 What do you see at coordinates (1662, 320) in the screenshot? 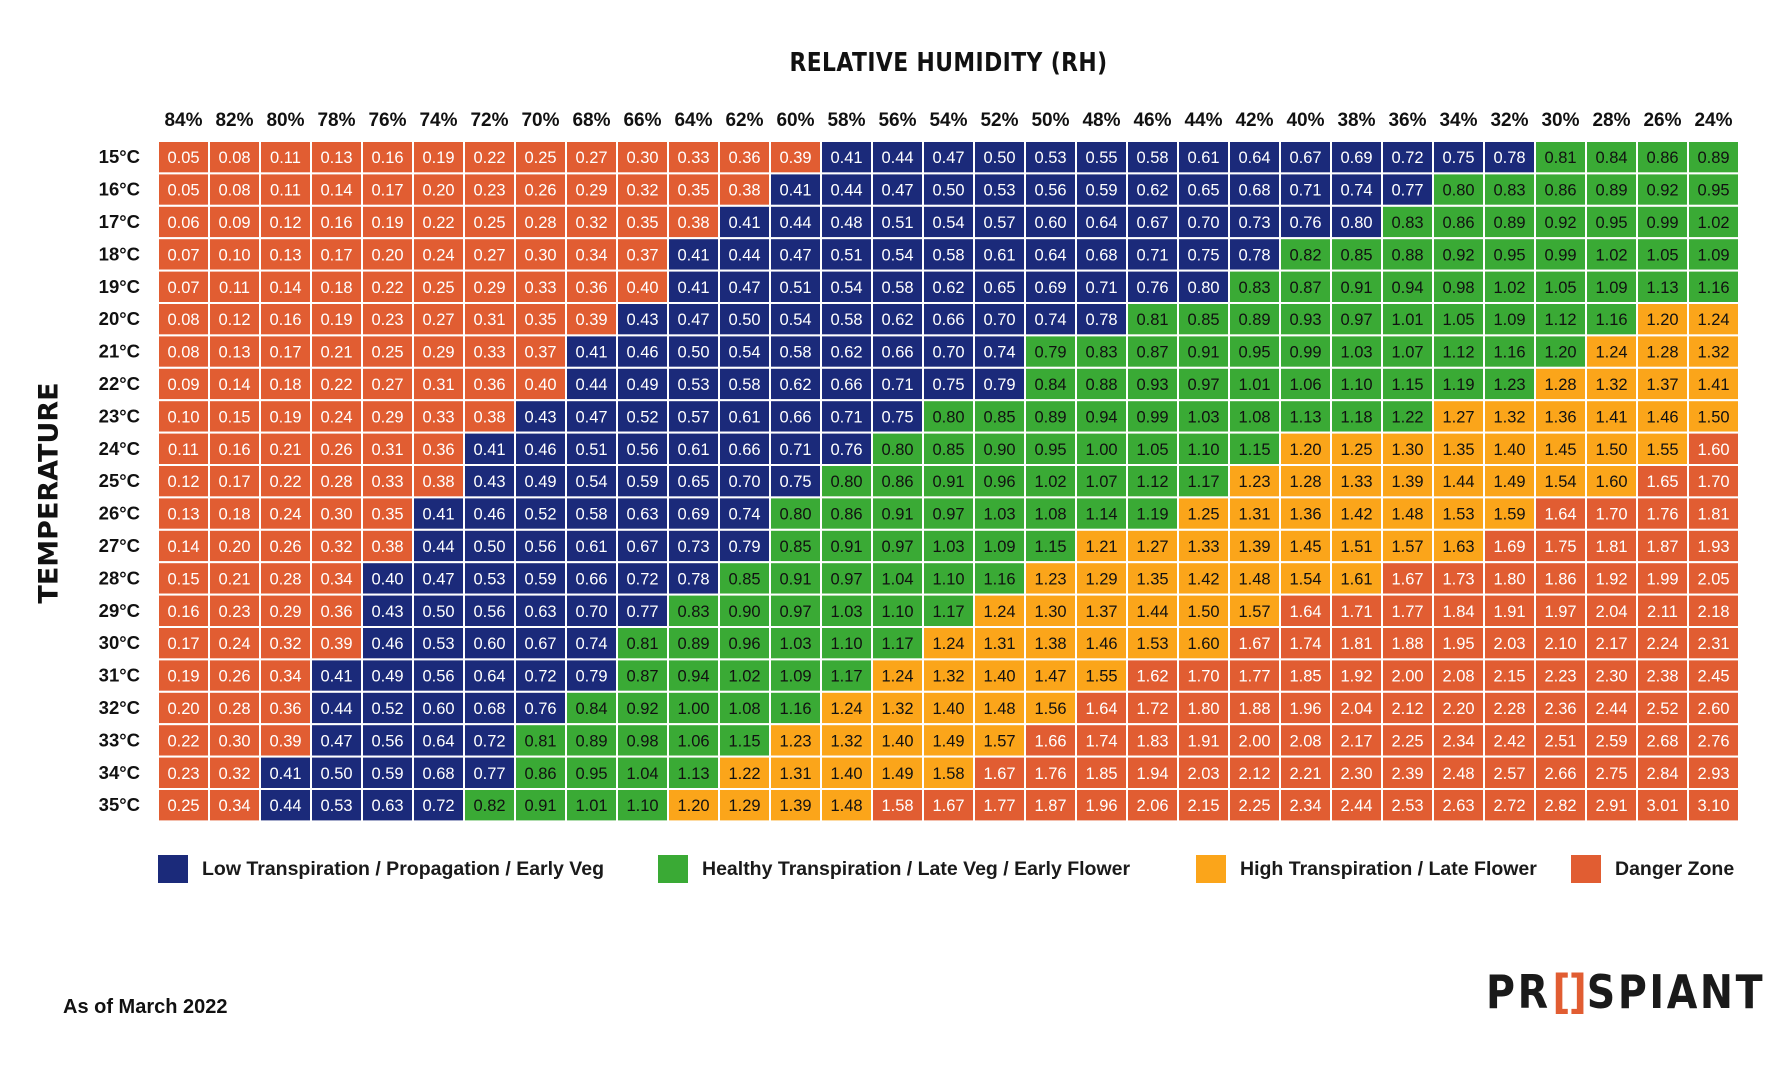
I see `cell-value-label: 1.20` at bounding box center [1662, 320].